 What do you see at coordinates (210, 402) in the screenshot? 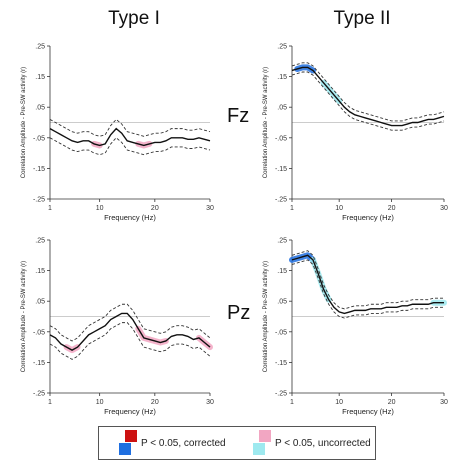
I see `panel-2-xtick-label: 30` at bounding box center [210, 402].